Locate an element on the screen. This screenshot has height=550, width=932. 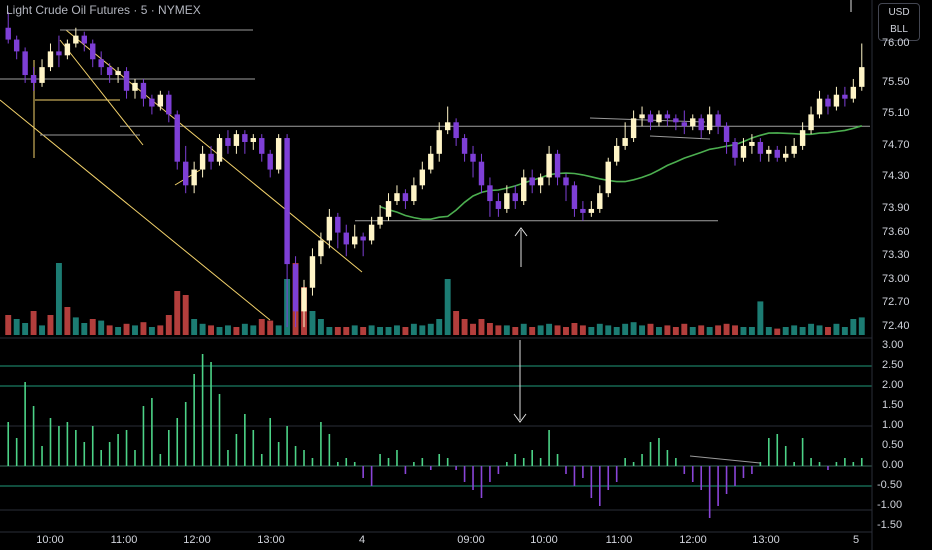
moving-average is located at coordinates (621, 172).